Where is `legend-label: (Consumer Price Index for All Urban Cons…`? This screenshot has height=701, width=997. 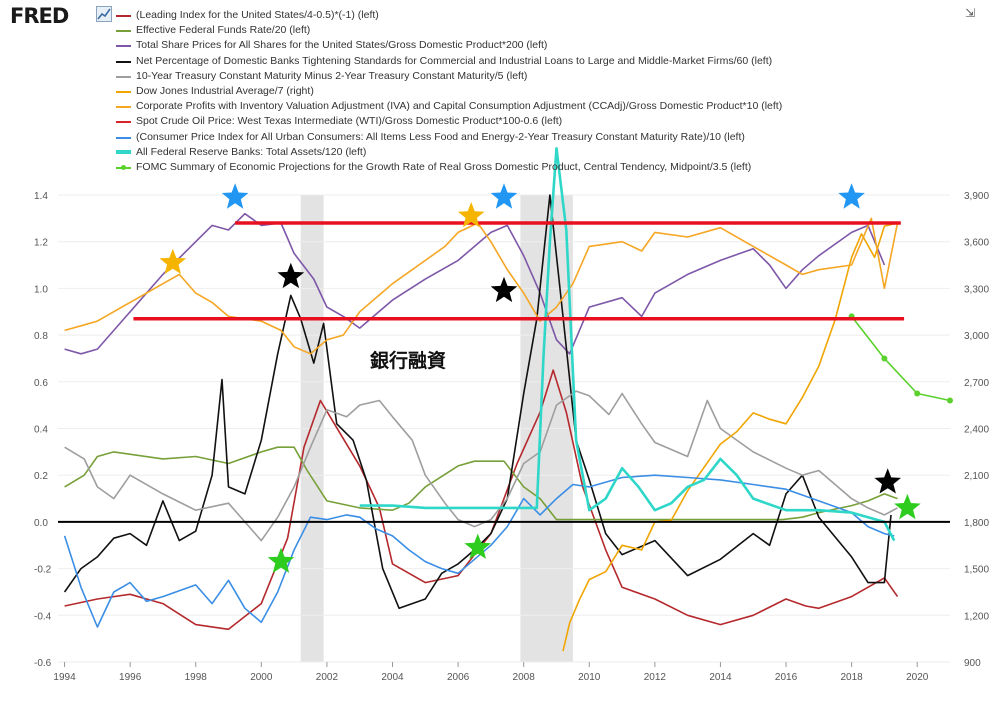
legend-label: (Consumer Price Index for All Urban Cons… is located at coordinates (440, 136).